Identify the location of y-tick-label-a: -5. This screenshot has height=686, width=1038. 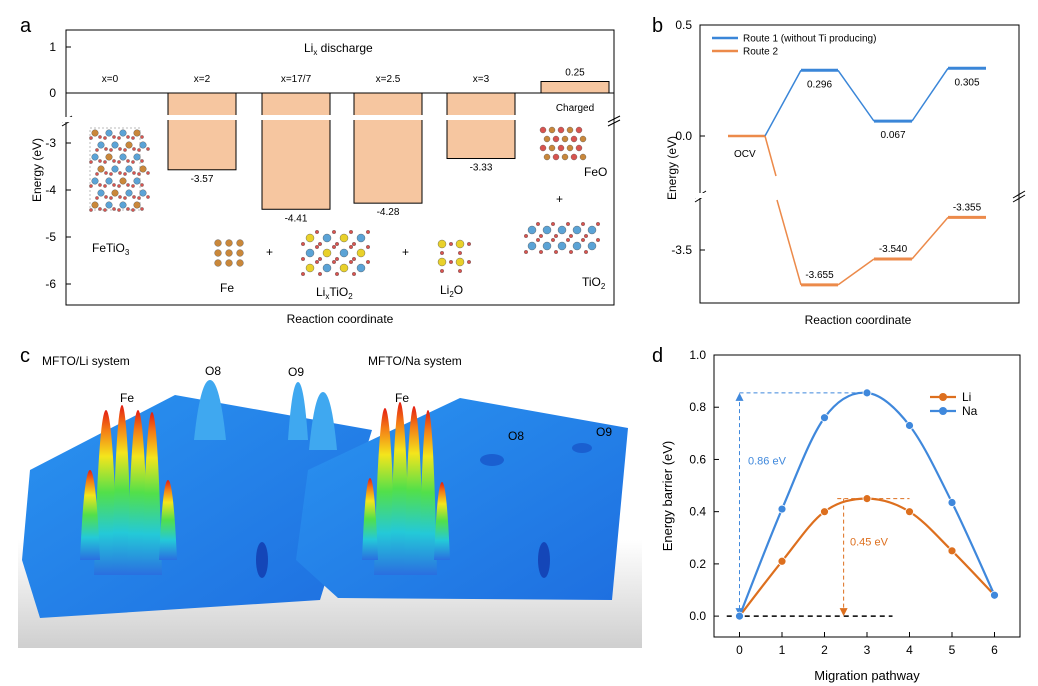
(50, 237).